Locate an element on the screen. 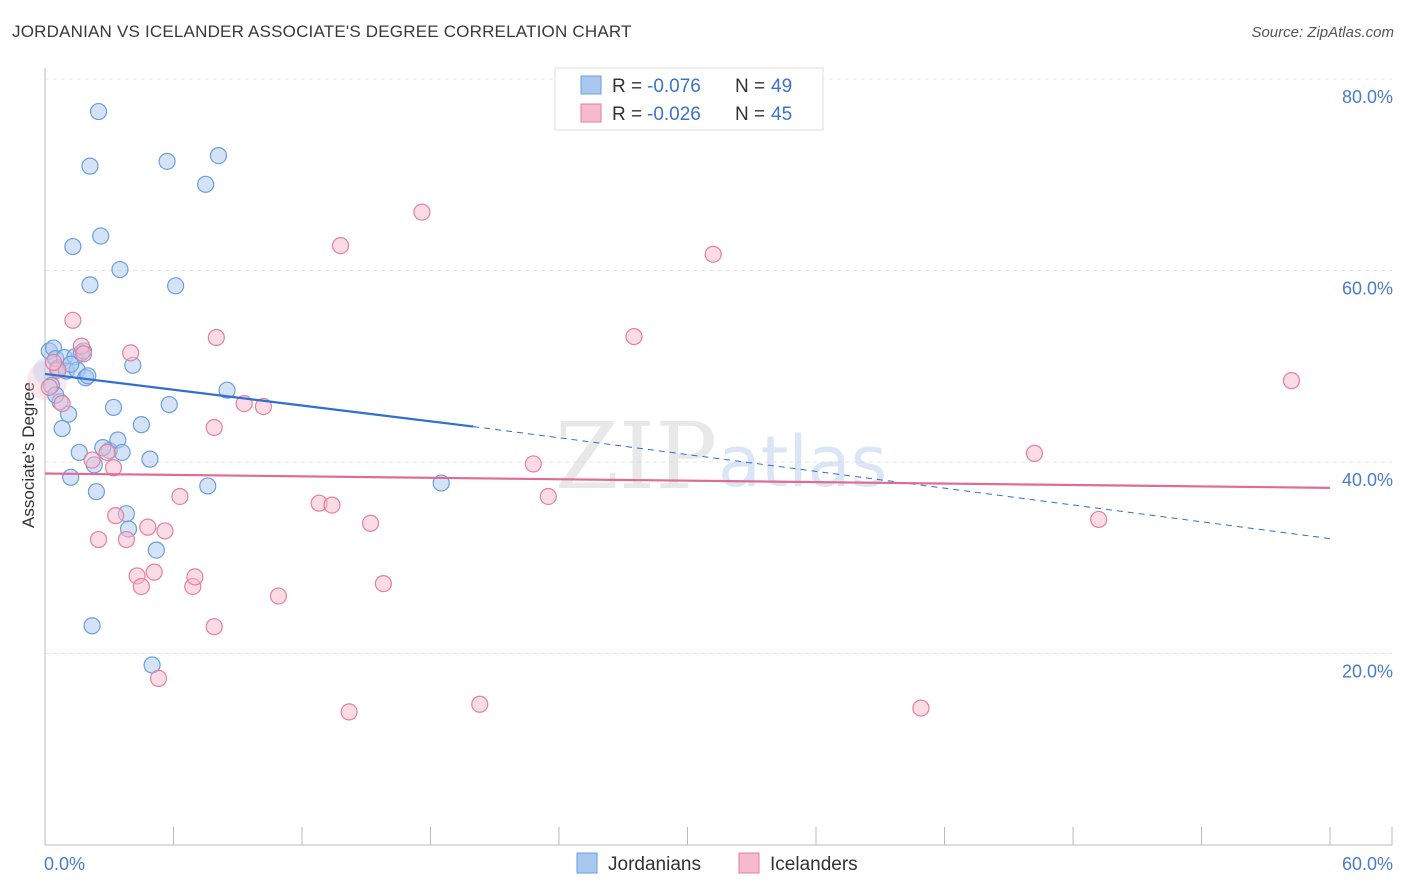  legend-n-label-1: N = is located at coordinates (750, 86).